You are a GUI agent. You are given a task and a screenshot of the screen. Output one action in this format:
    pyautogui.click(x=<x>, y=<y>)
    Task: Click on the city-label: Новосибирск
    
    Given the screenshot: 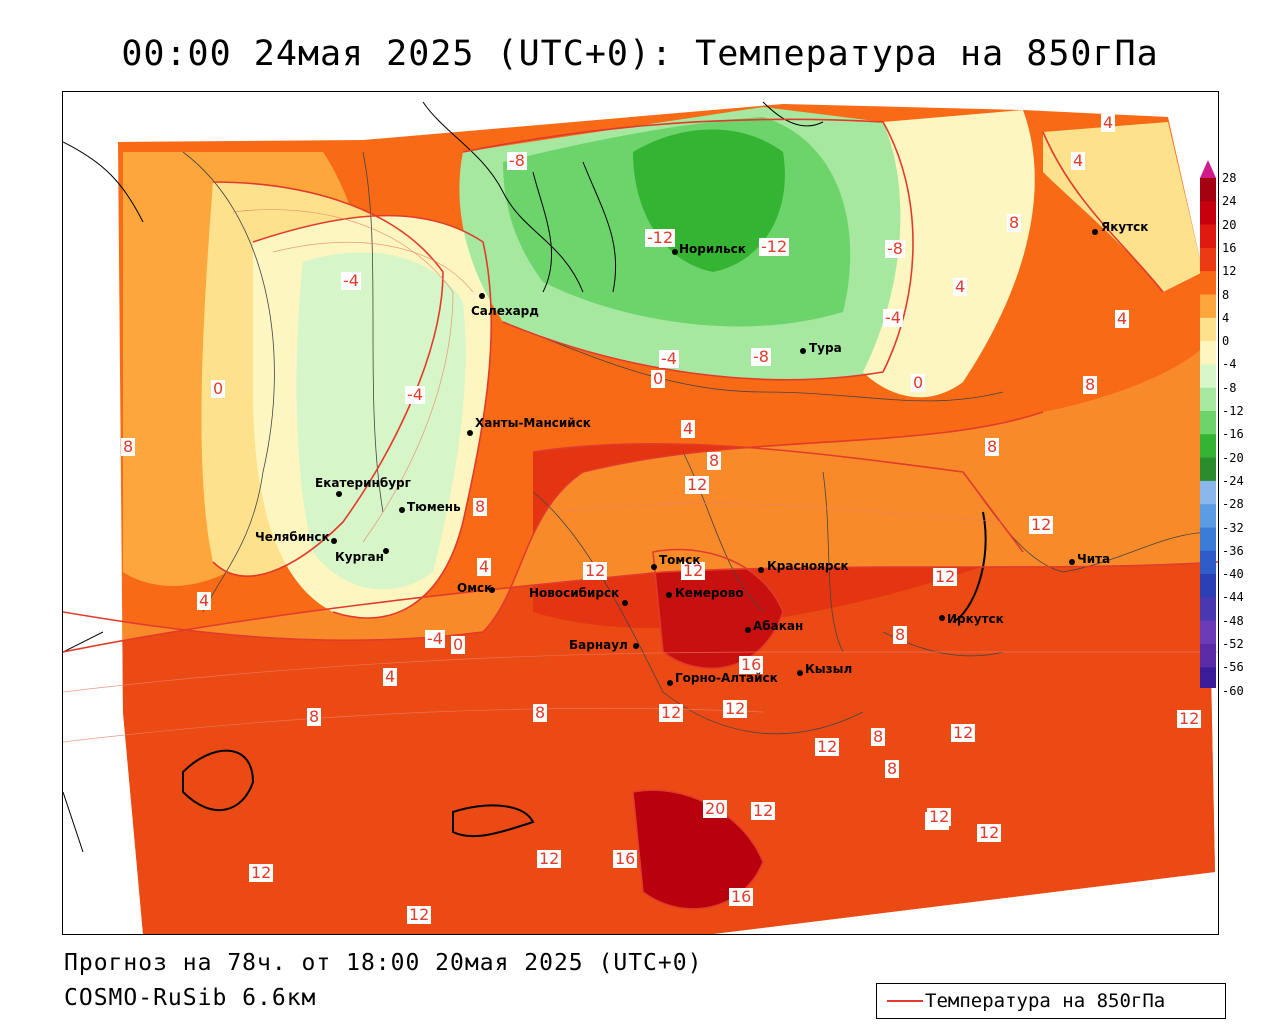 What is the action you would take?
    pyautogui.click(x=574, y=593)
    